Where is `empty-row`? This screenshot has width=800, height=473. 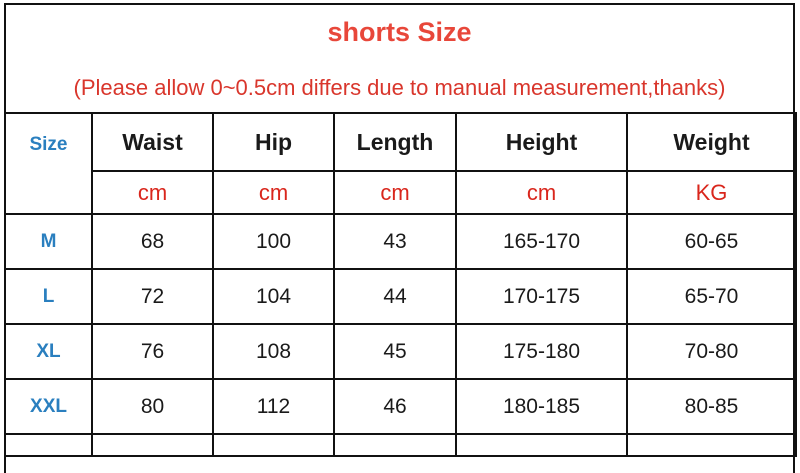 empty-row is located at coordinates (400, 445).